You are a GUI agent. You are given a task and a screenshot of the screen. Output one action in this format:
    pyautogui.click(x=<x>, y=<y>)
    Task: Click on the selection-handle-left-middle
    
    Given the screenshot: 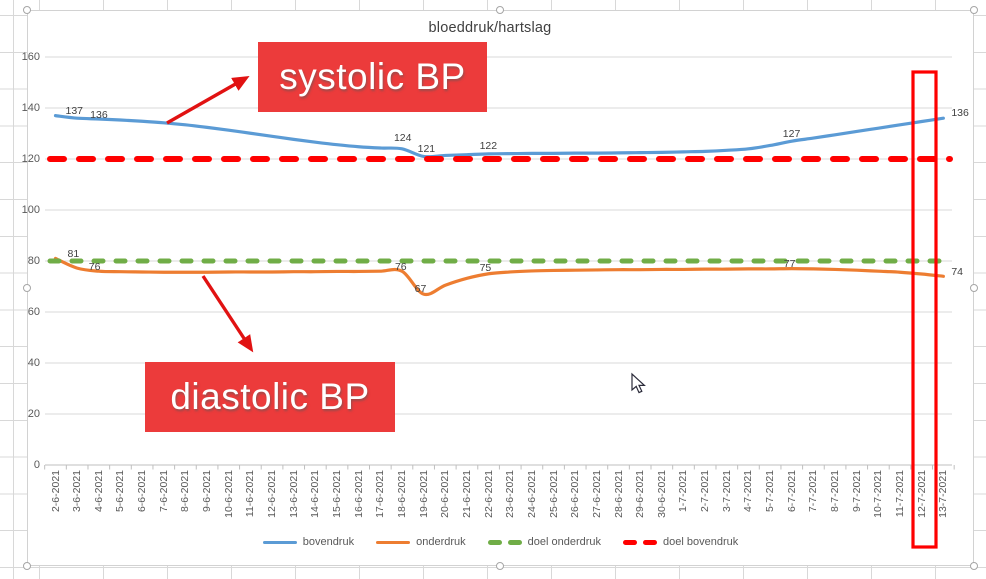 What is the action you would take?
    pyautogui.click(x=27, y=288)
    